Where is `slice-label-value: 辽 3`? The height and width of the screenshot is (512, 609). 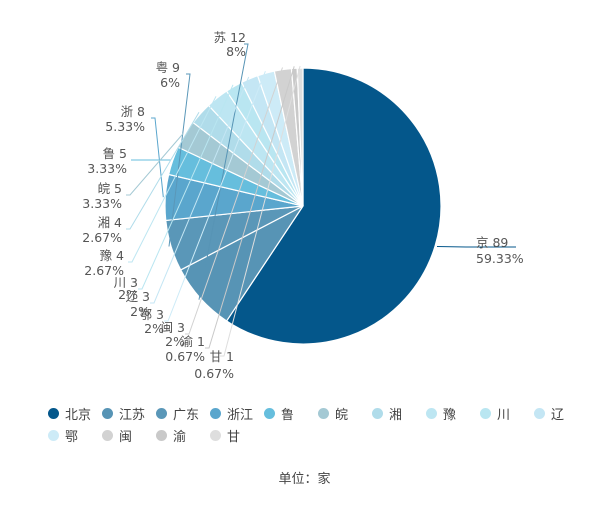 slice-label-value: 辽 3 is located at coordinates (138, 296).